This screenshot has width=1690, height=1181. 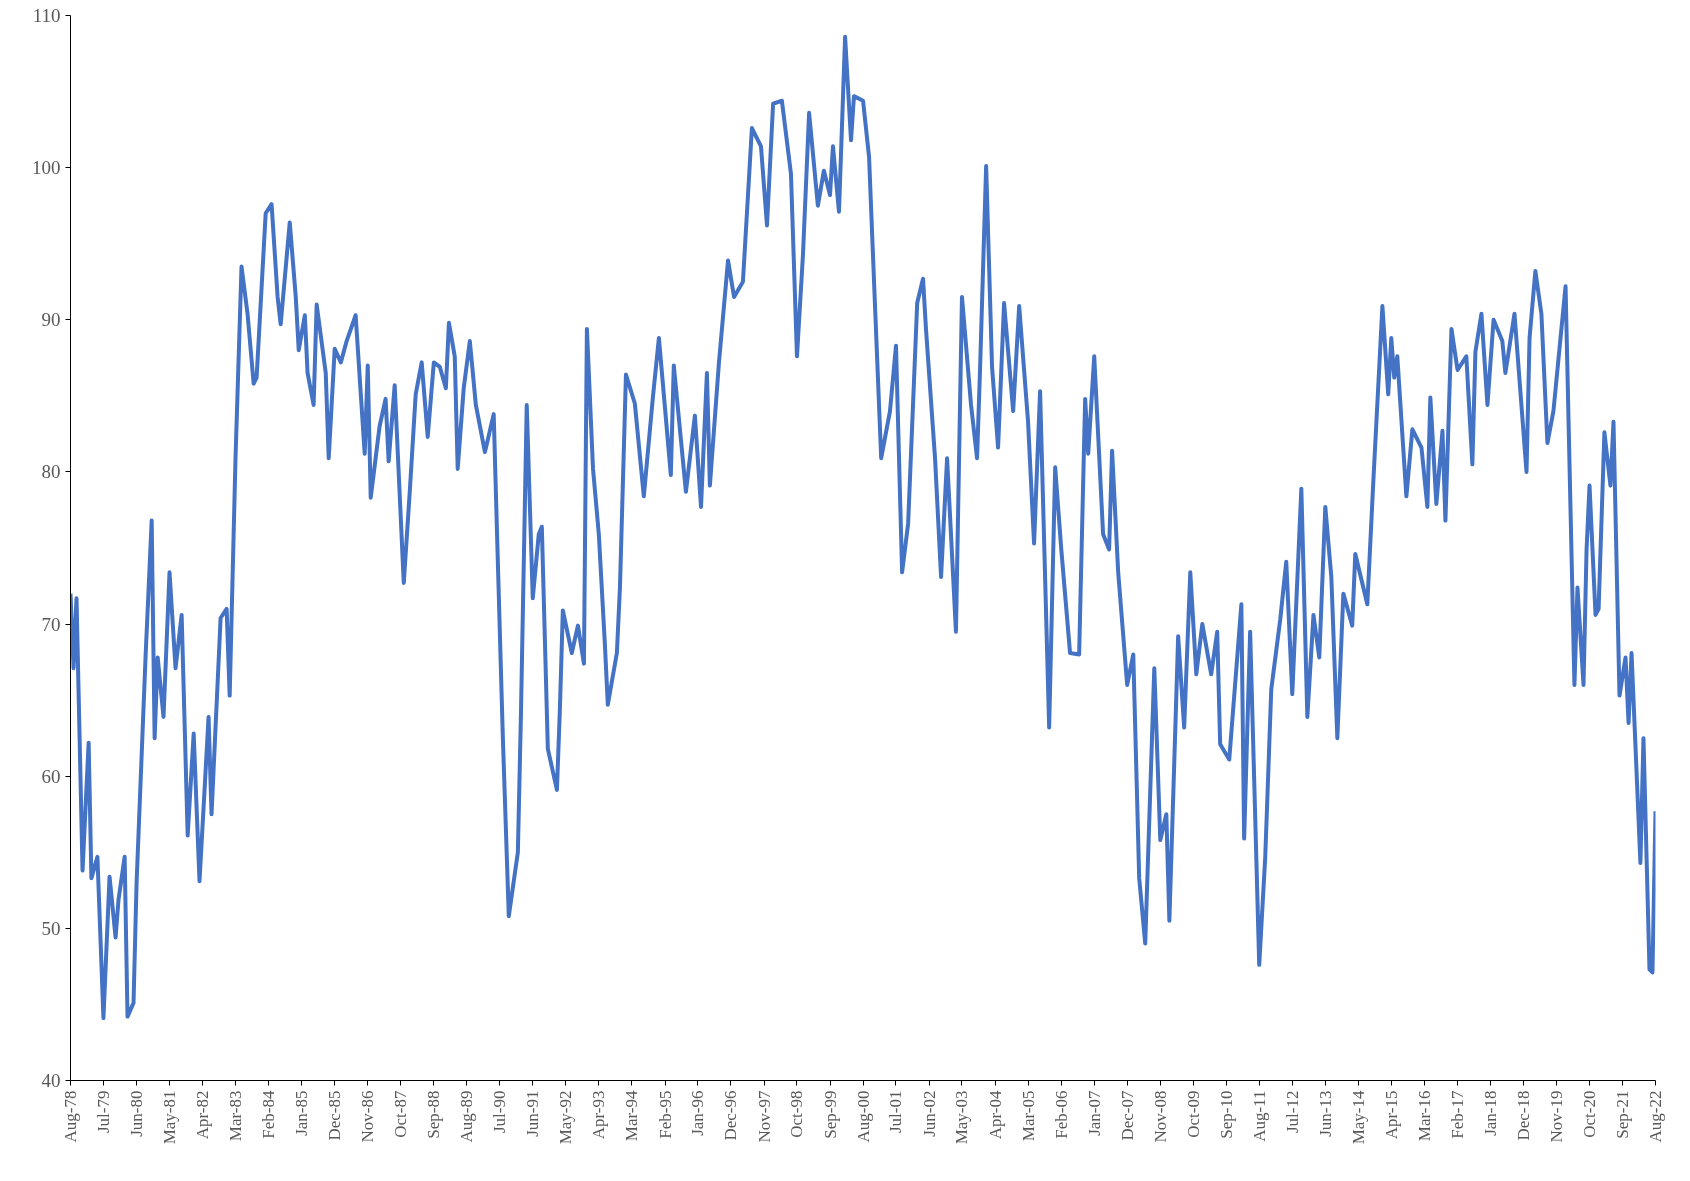 I want to click on x-tick-label: Dec-07, so click(x=1127, y=1115).